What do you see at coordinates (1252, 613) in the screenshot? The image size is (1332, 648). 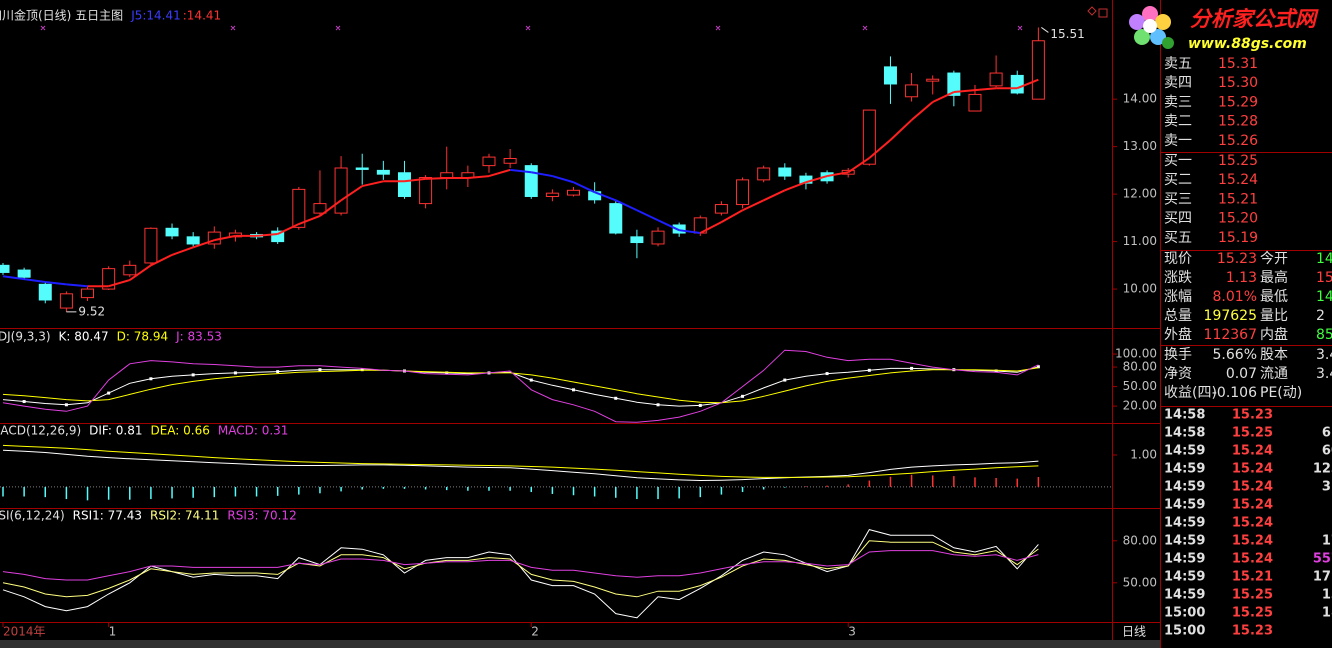 I see `tick-price: 15.25` at bounding box center [1252, 613].